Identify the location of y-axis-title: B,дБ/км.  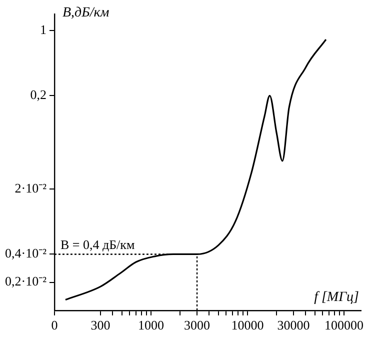
(86, 13).